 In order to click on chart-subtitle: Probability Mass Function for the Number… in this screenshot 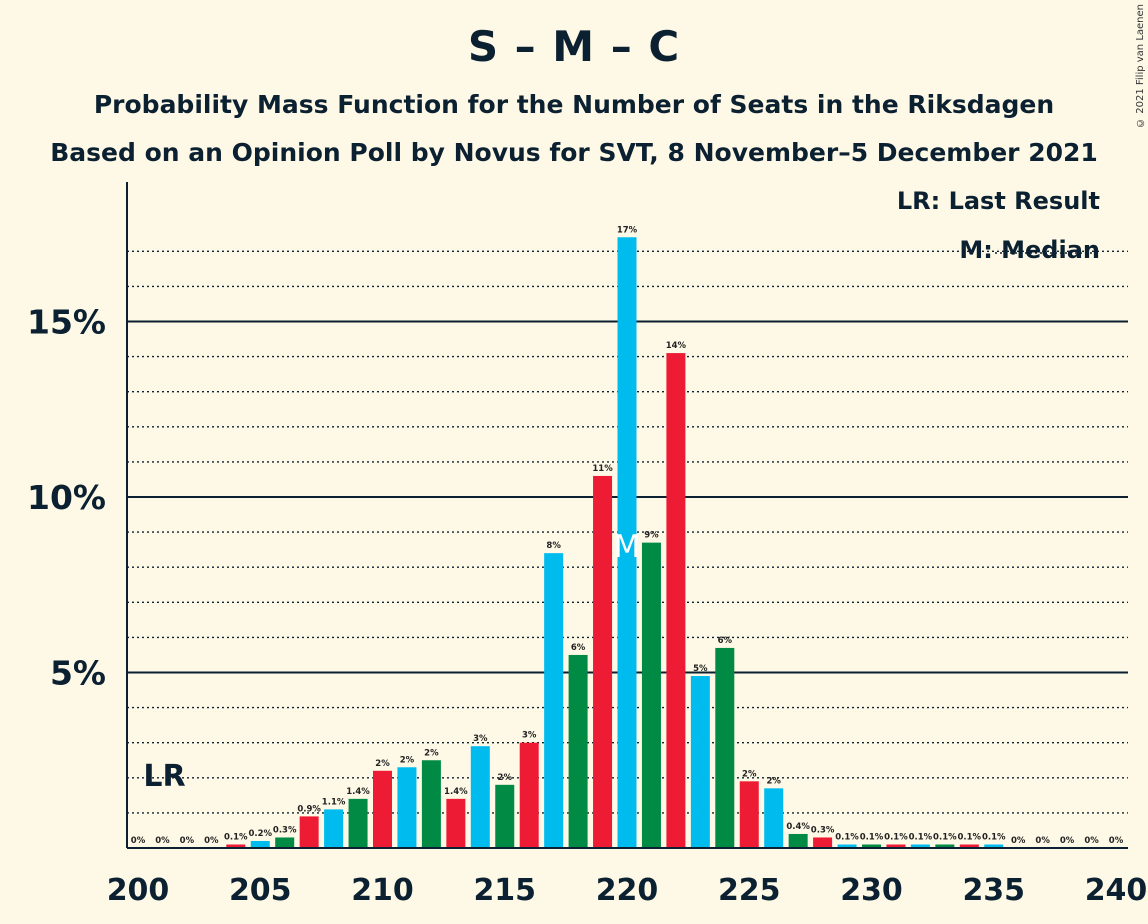, I will do `click(574, 104)`.